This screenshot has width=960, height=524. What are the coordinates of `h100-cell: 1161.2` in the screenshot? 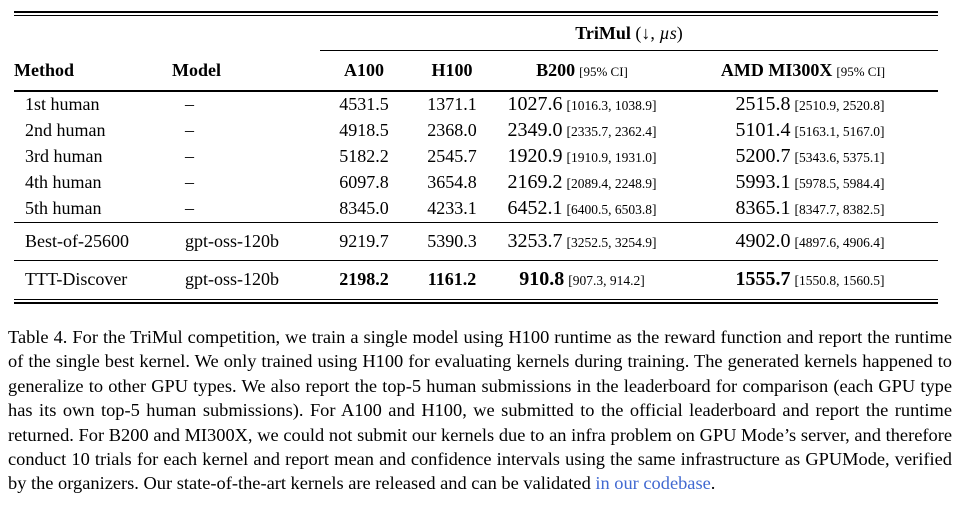 It's located at (452, 279).